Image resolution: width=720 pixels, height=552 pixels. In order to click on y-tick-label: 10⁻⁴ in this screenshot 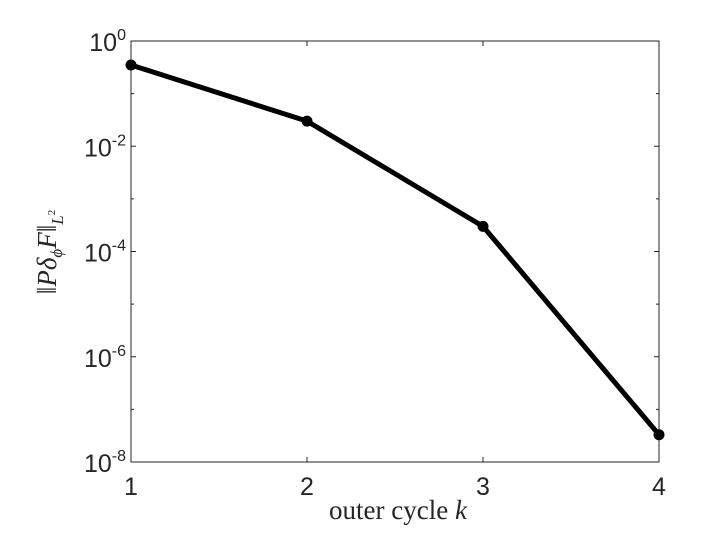, I will do `click(105, 253)`.